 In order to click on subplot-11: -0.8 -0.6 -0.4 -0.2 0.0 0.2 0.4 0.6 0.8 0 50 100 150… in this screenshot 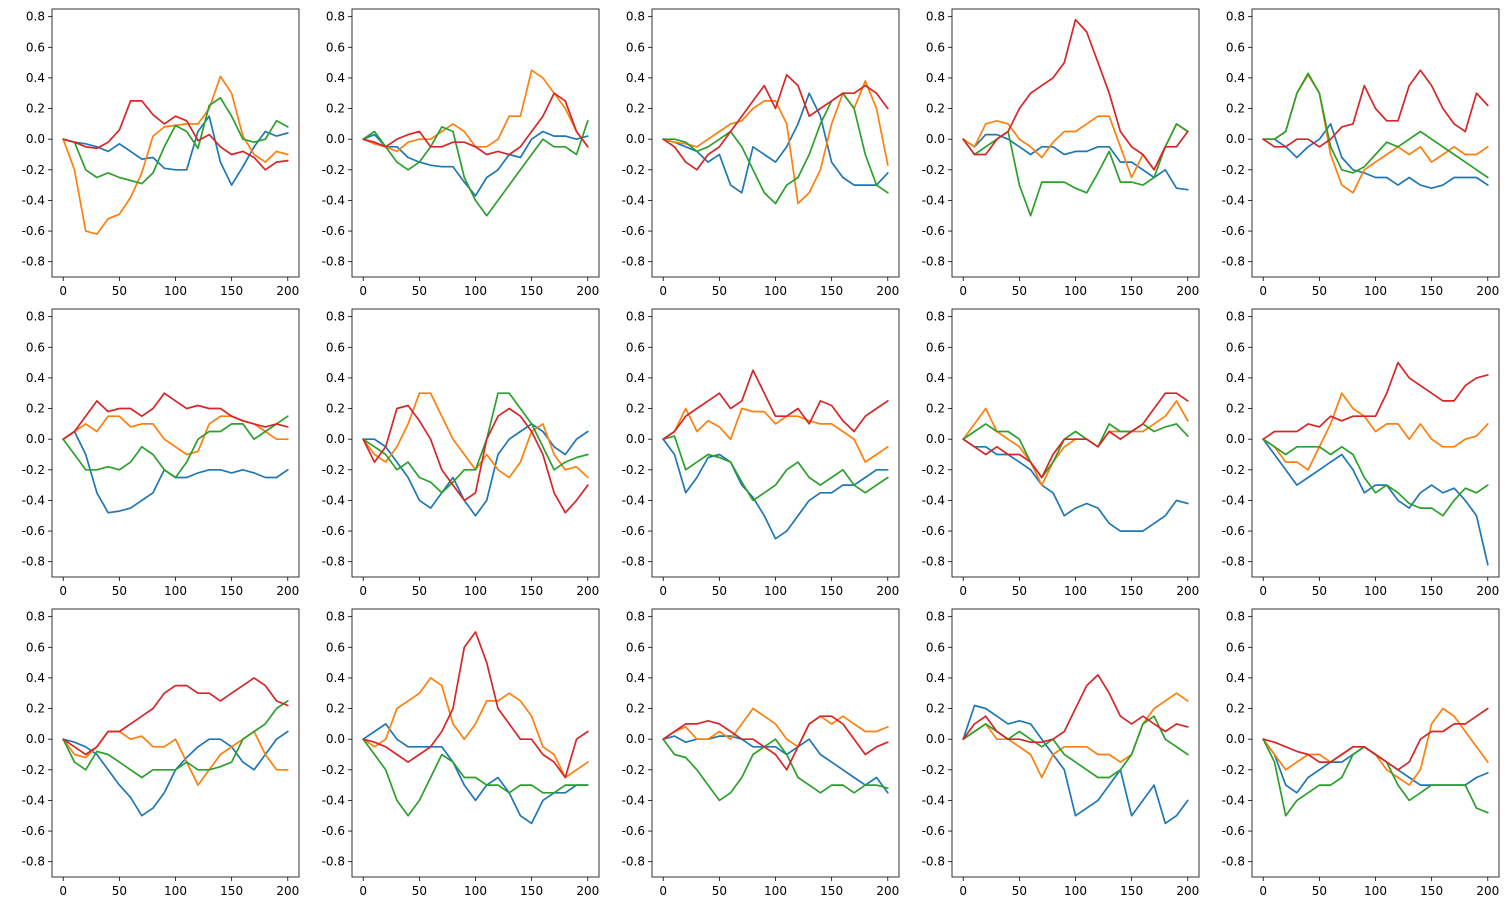, I will do `click(161, 753)`.